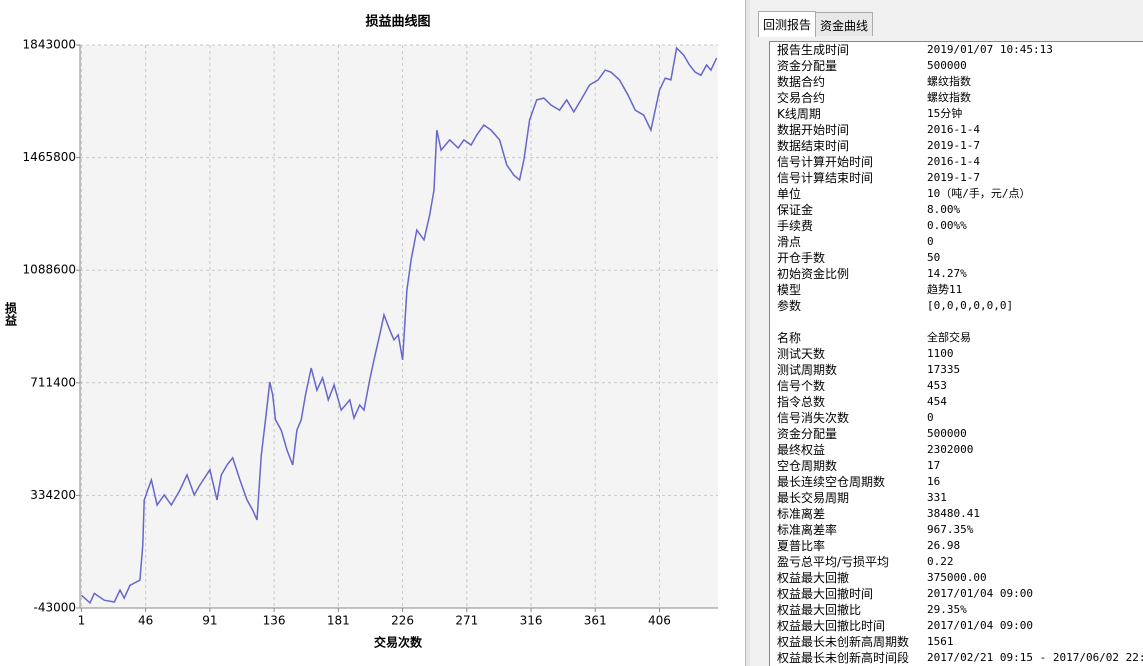 This screenshot has width=1143, height=666. What do you see at coordinates (956, 354) in the screenshot?
I see `report-row: 测试天数 1100` at bounding box center [956, 354].